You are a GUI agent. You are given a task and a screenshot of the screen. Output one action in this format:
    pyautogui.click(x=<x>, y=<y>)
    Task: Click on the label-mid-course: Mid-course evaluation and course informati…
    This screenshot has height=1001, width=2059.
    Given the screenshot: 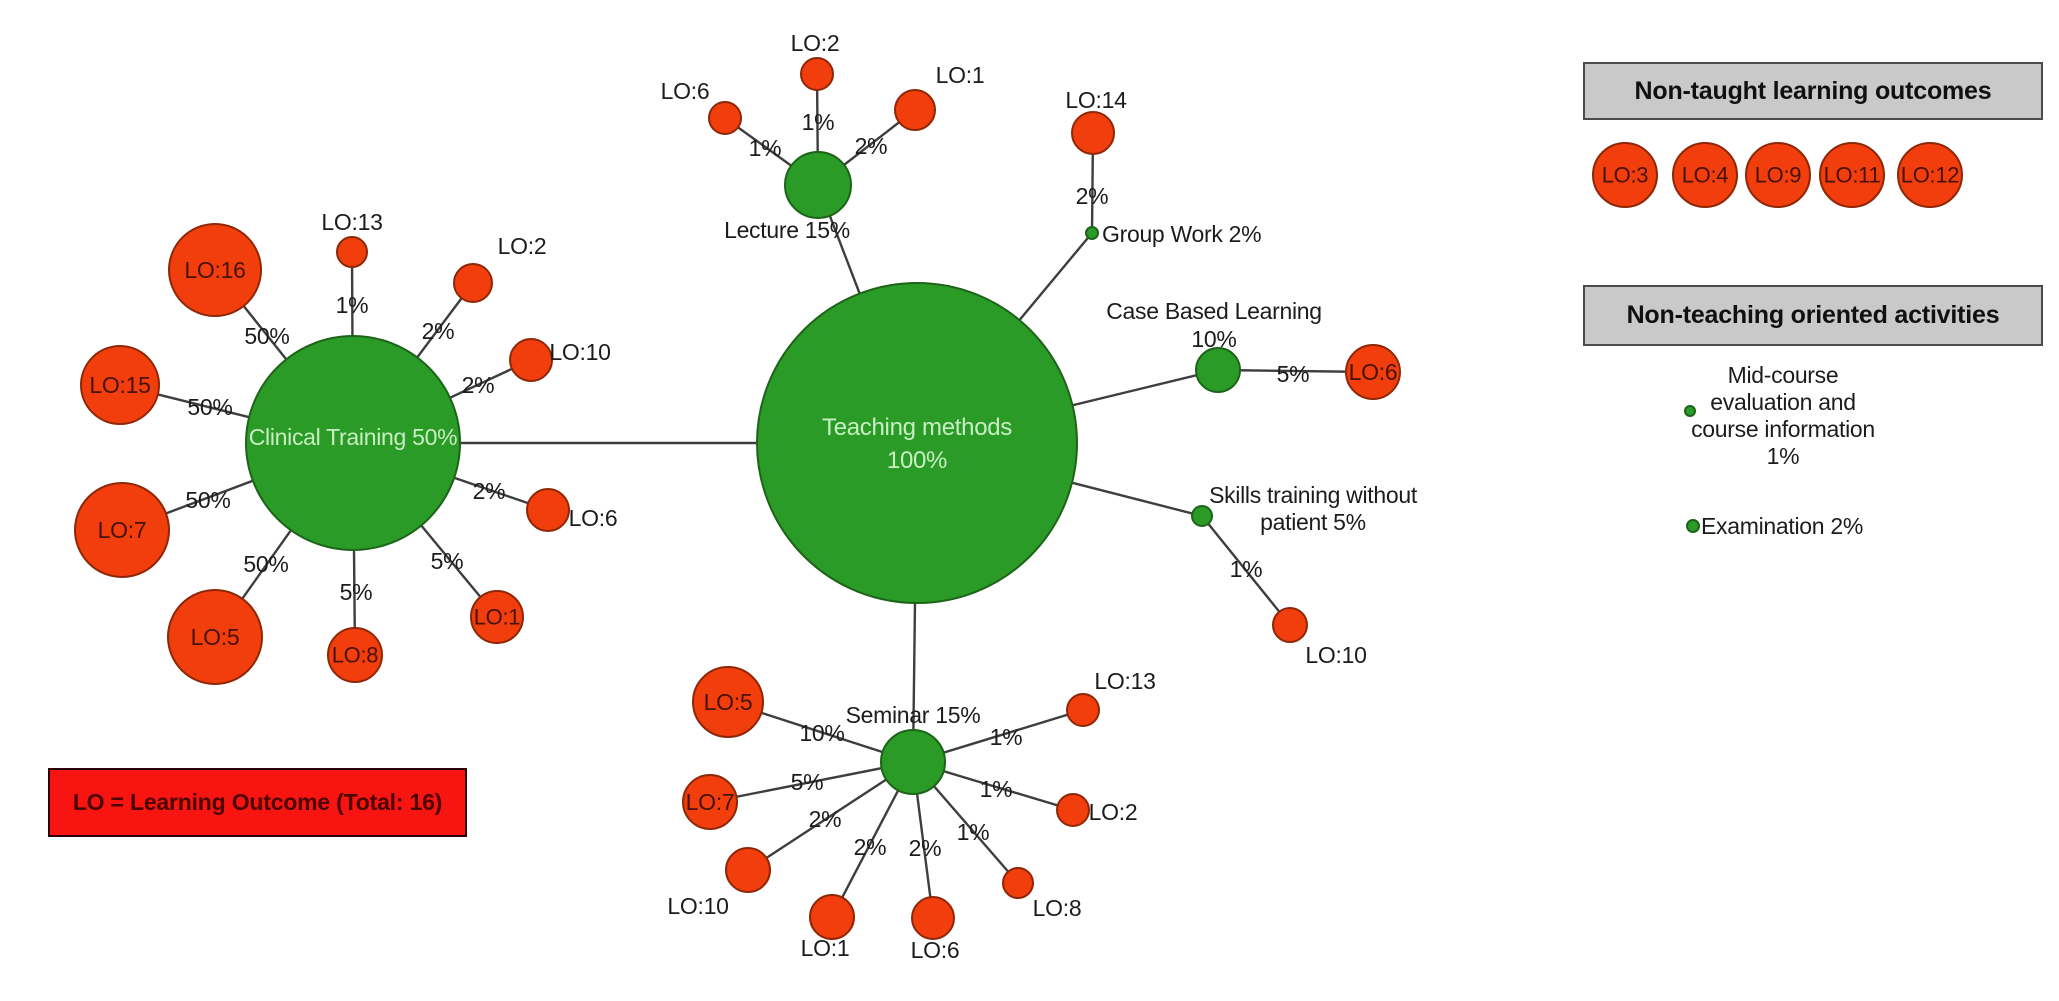 What is the action you would take?
    pyautogui.click(x=1783, y=415)
    